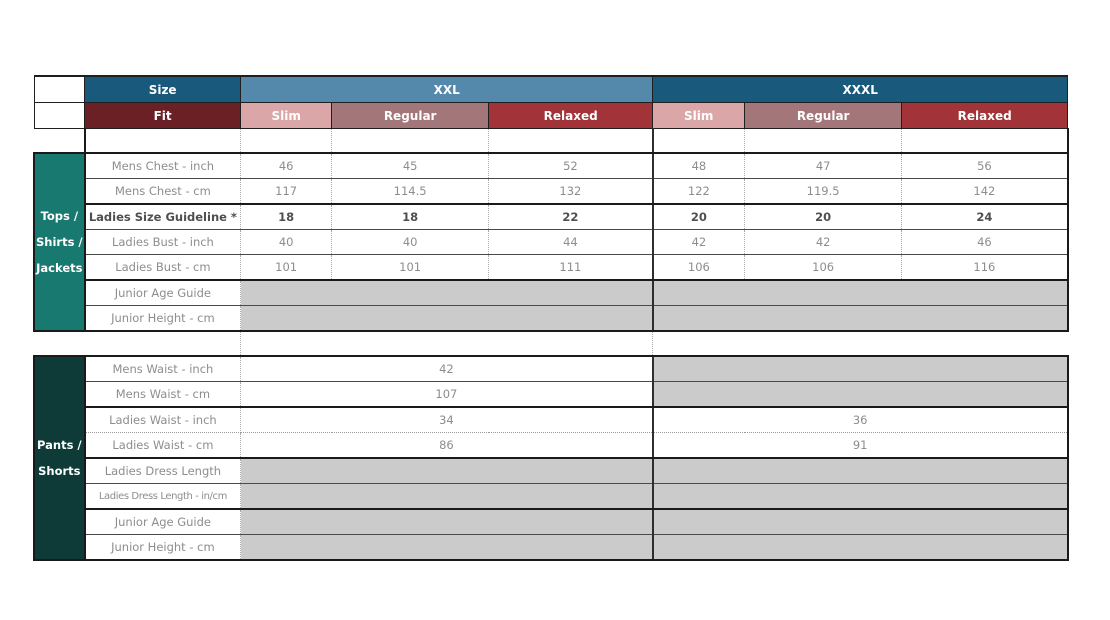 The image size is (1110, 620). What do you see at coordinates (571, 191) in the screenshot?
I see `value-cell: 132` at bounding box center [571, 191].